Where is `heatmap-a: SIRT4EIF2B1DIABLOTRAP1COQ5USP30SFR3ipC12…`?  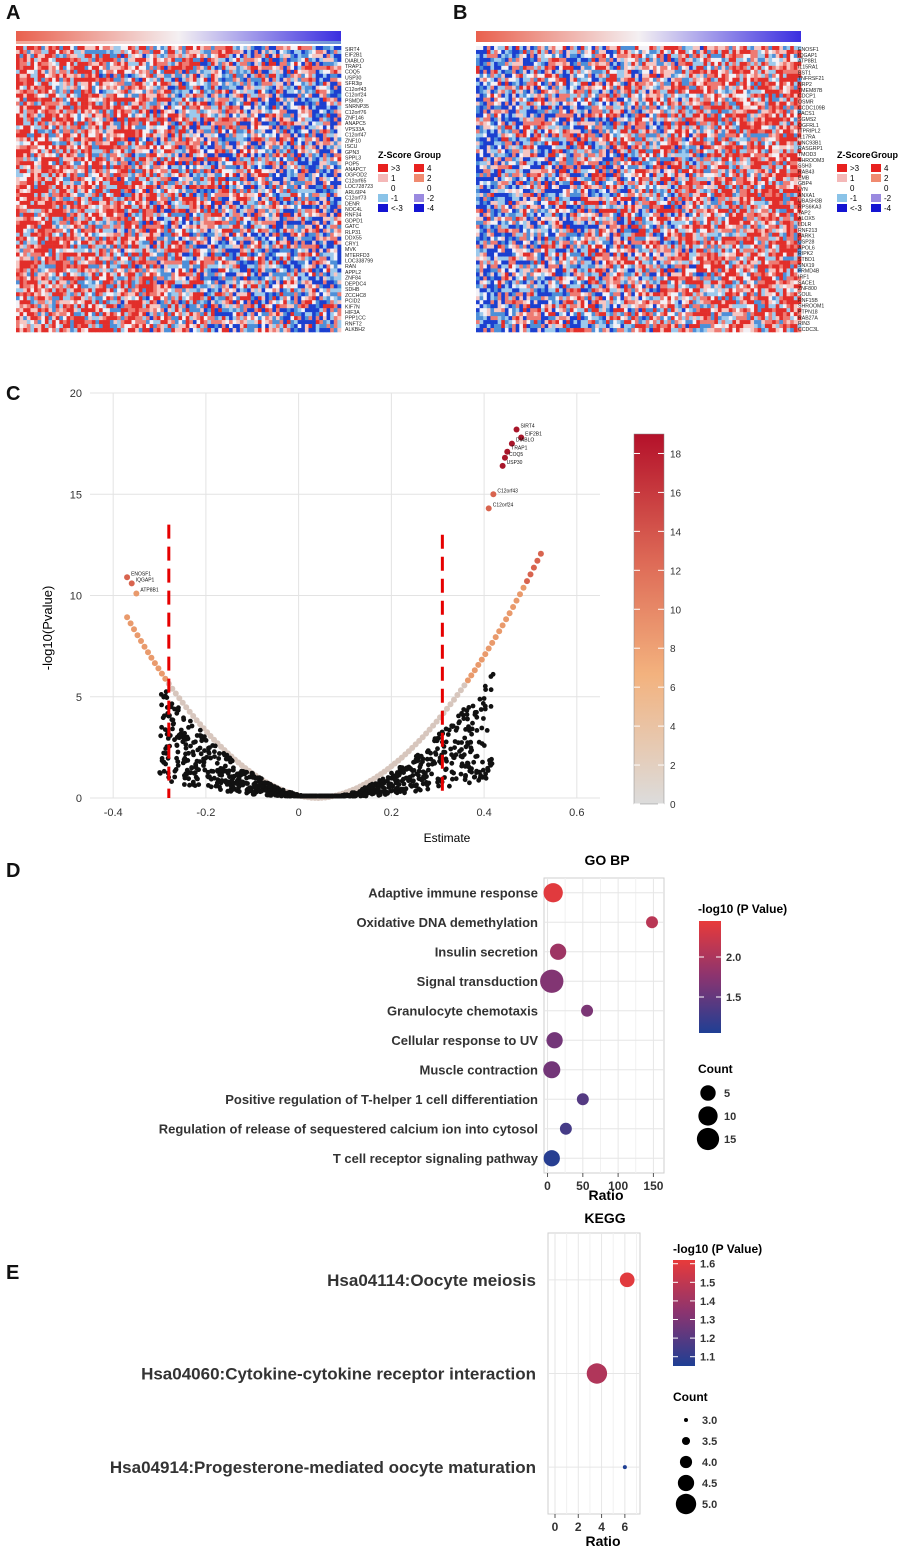 heatmap-a: SIRT4EIF2B1DIABLOTRAP1COQ5USP30SFR3ipC12… is located at coordinates (228, 182).